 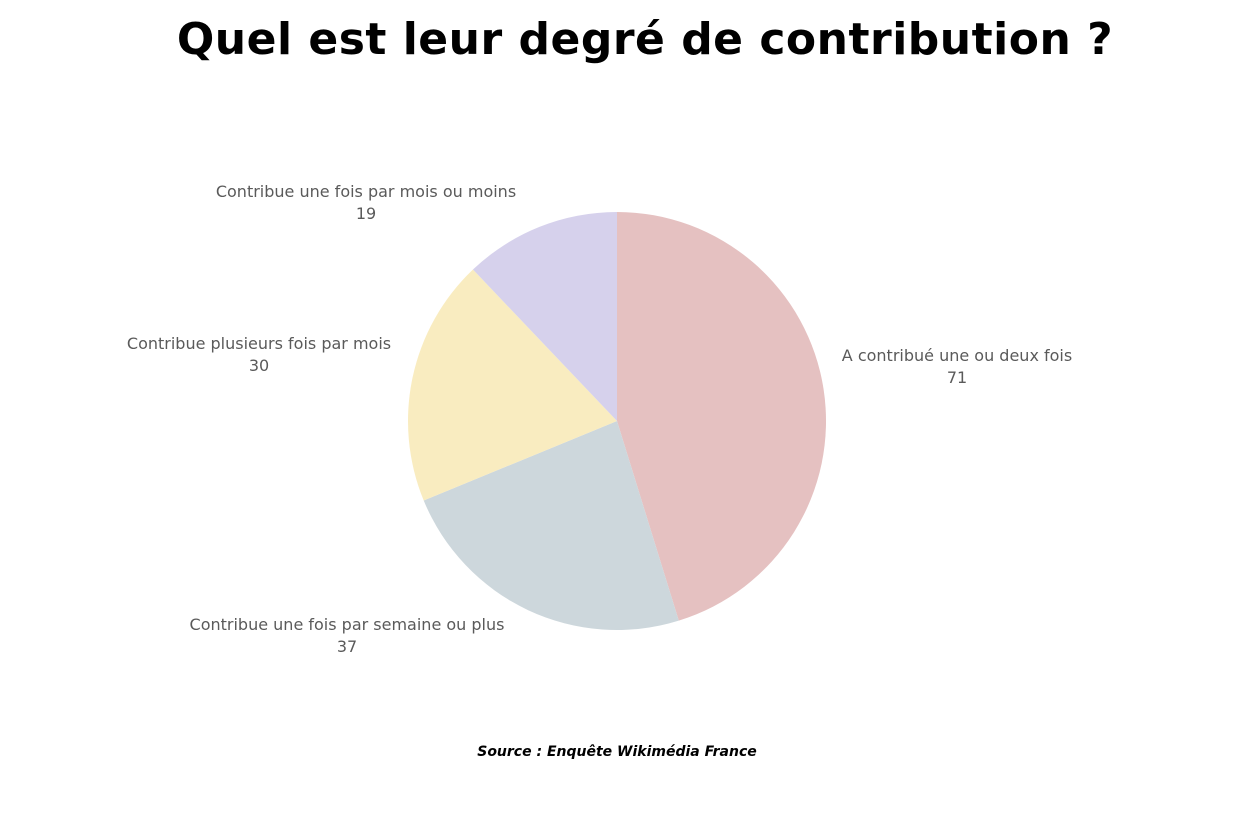 I want to click on slice-label-4: Contribue une fois par mois ou moins, so click(x=366, y=191).